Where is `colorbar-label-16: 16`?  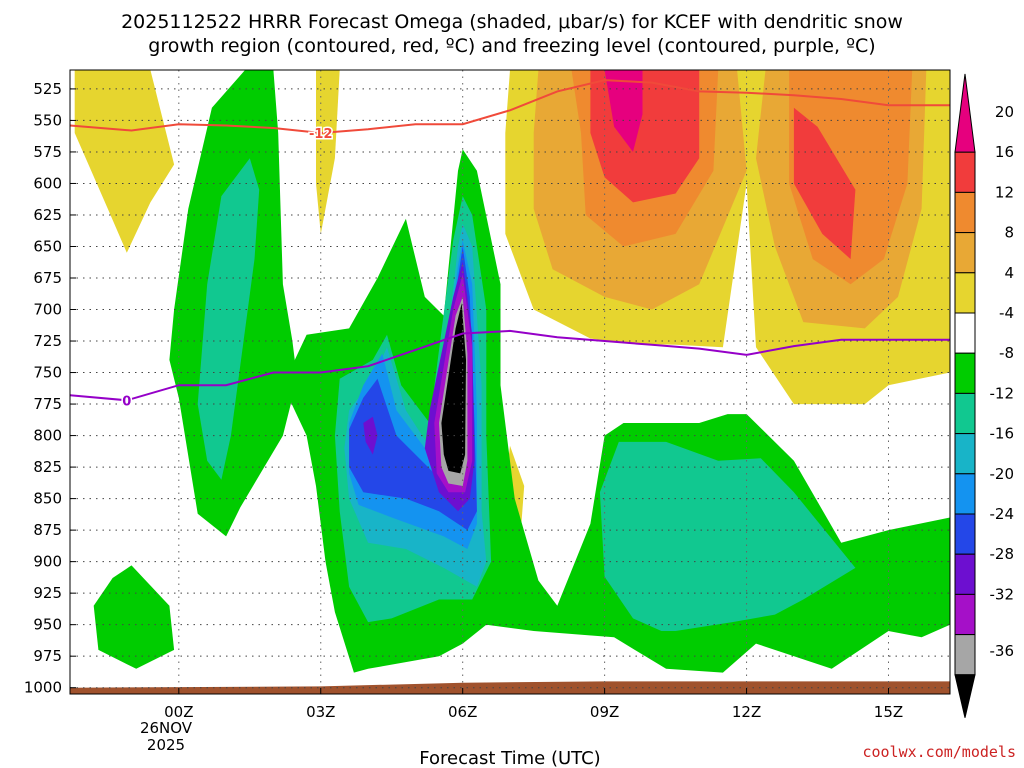
colorbar-label-16: 16 is located at coordinates (1004, 152).